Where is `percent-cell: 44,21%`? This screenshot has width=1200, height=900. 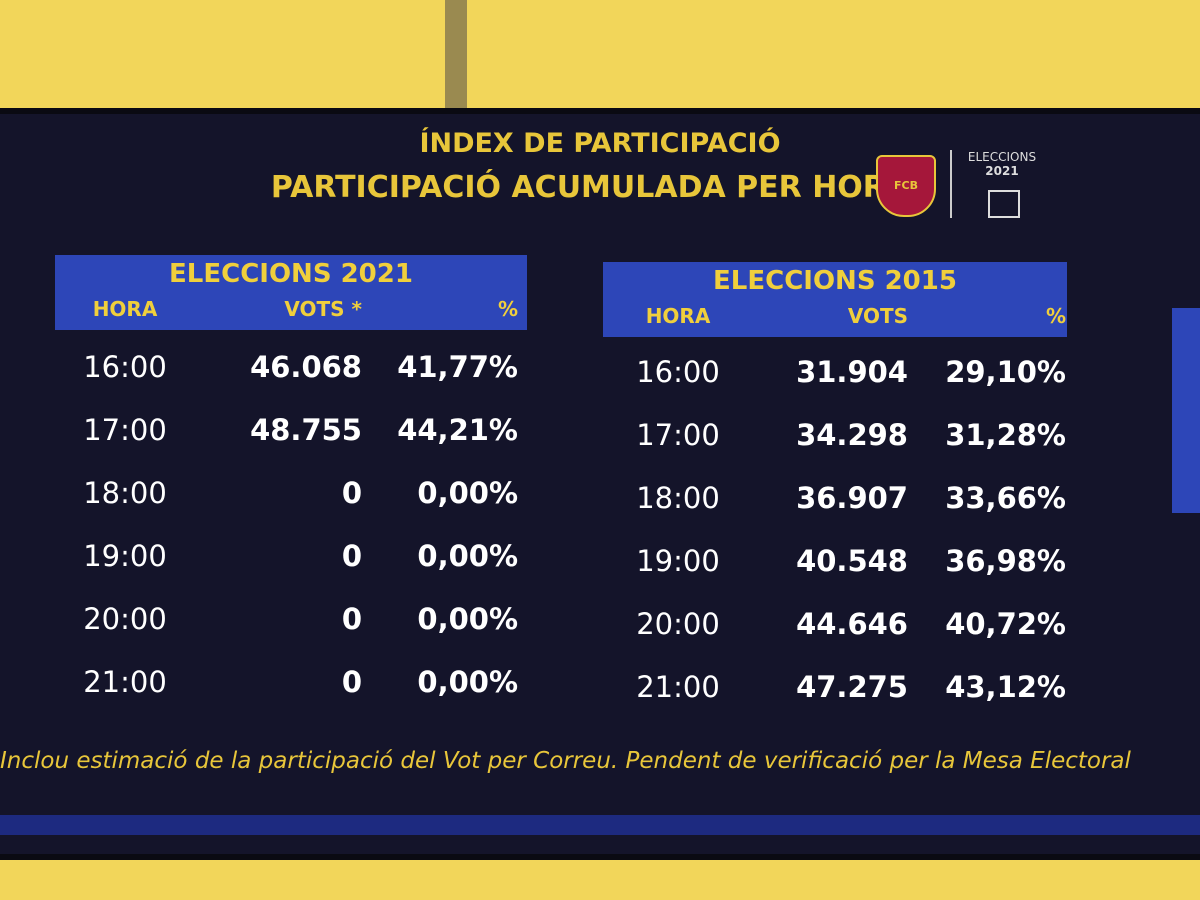 percent-cell: 44,21% is located at coordinates (457, 430).